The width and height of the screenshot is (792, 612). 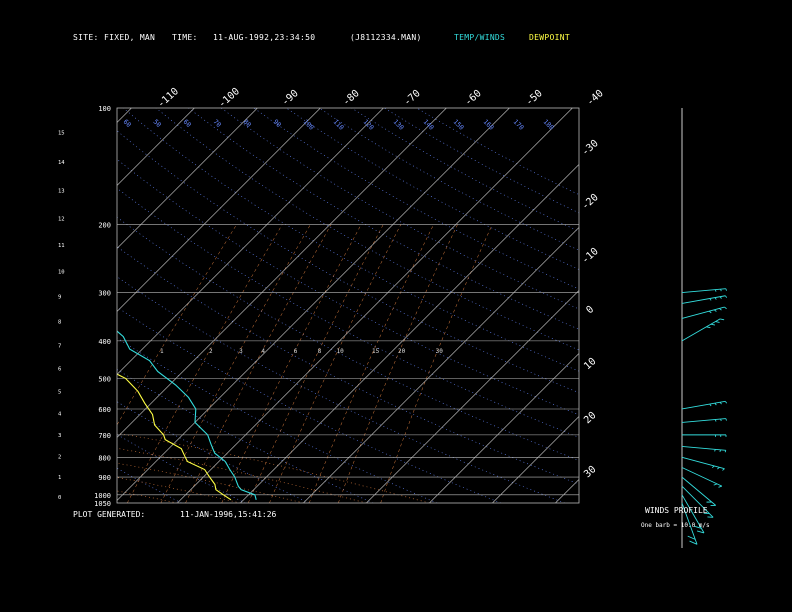 What do you see at coordinates (59, 370) in the screenshot?
I see `height-tick-label: 6` at bounding box center [59, 370].